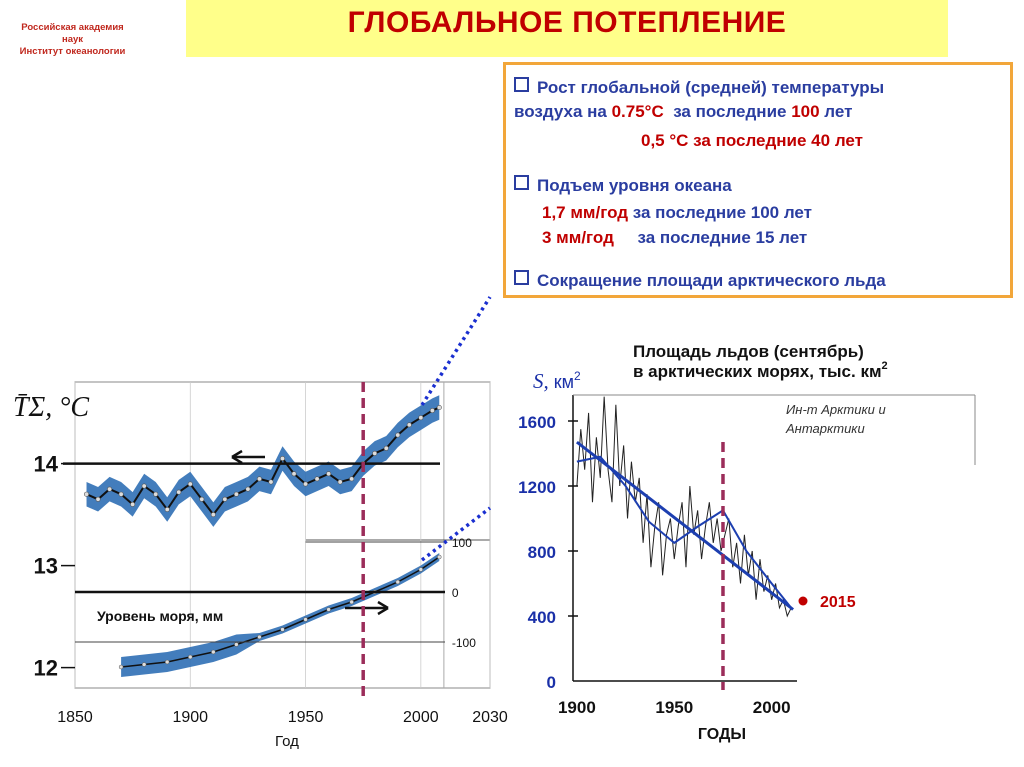 The width and height of the screenshot is (1024, 767). I want to click on fact-part: 0.75°C, so click(637, 111).